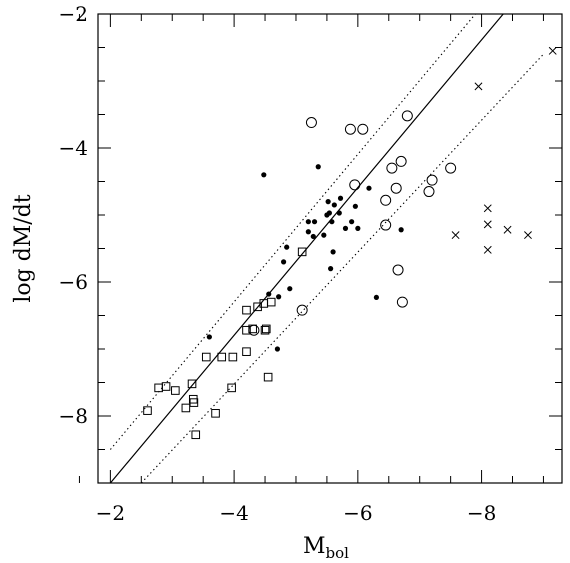 The width and height of the screenshot is (570, 563). Describe the element at coordinates (314, 546) in the screenshot. I see `x-axis-label-main: M` at that location.